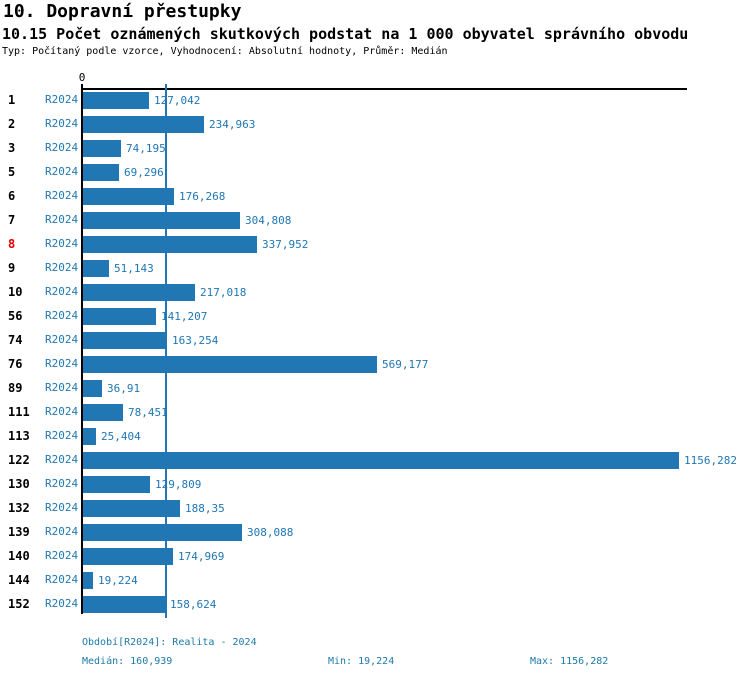 Image resolution: width=750 pixels, height=680 pixels. I want to click on bar-value-label: 25,404, so click(121, 436).